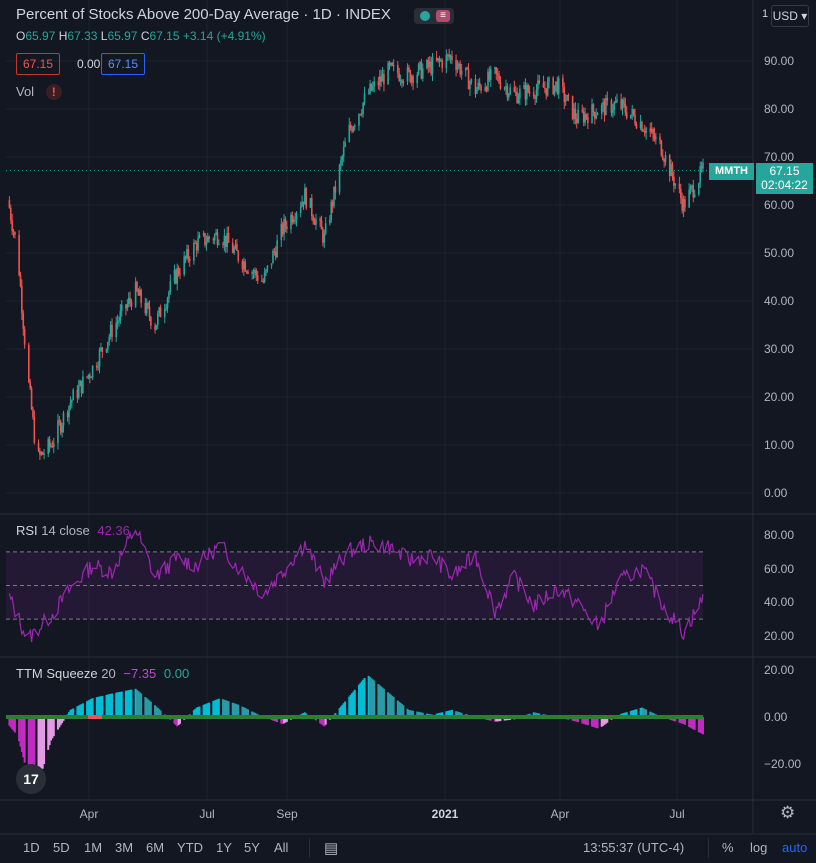  Describe the element at coordinates (779, 205) in the screenshot. I see `price-axis-label: 60.00` at that location.